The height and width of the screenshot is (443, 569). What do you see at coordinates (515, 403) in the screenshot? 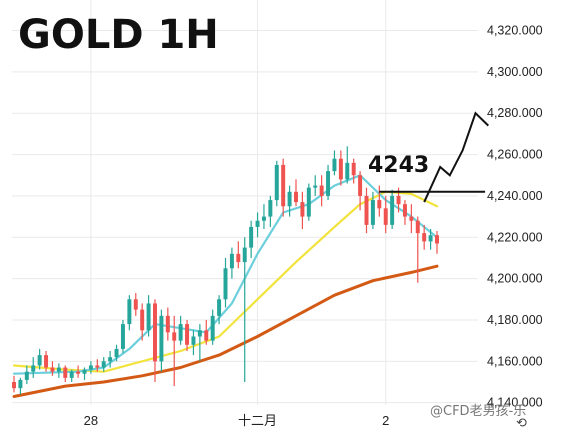
I see `y-tick-label: 4,140.000` at bounding box center [515, 403].